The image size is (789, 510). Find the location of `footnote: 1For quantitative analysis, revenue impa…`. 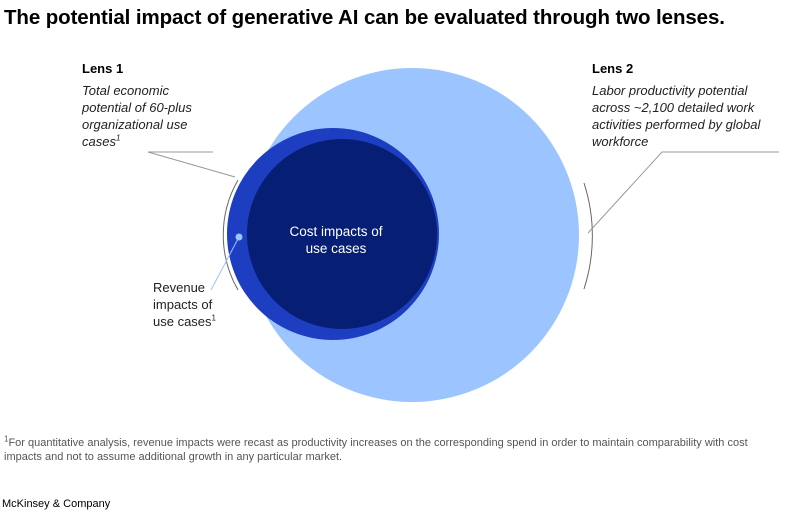

footnote: 1For quantitative analysis, revenue impa… is located at coordinates (394, 450).